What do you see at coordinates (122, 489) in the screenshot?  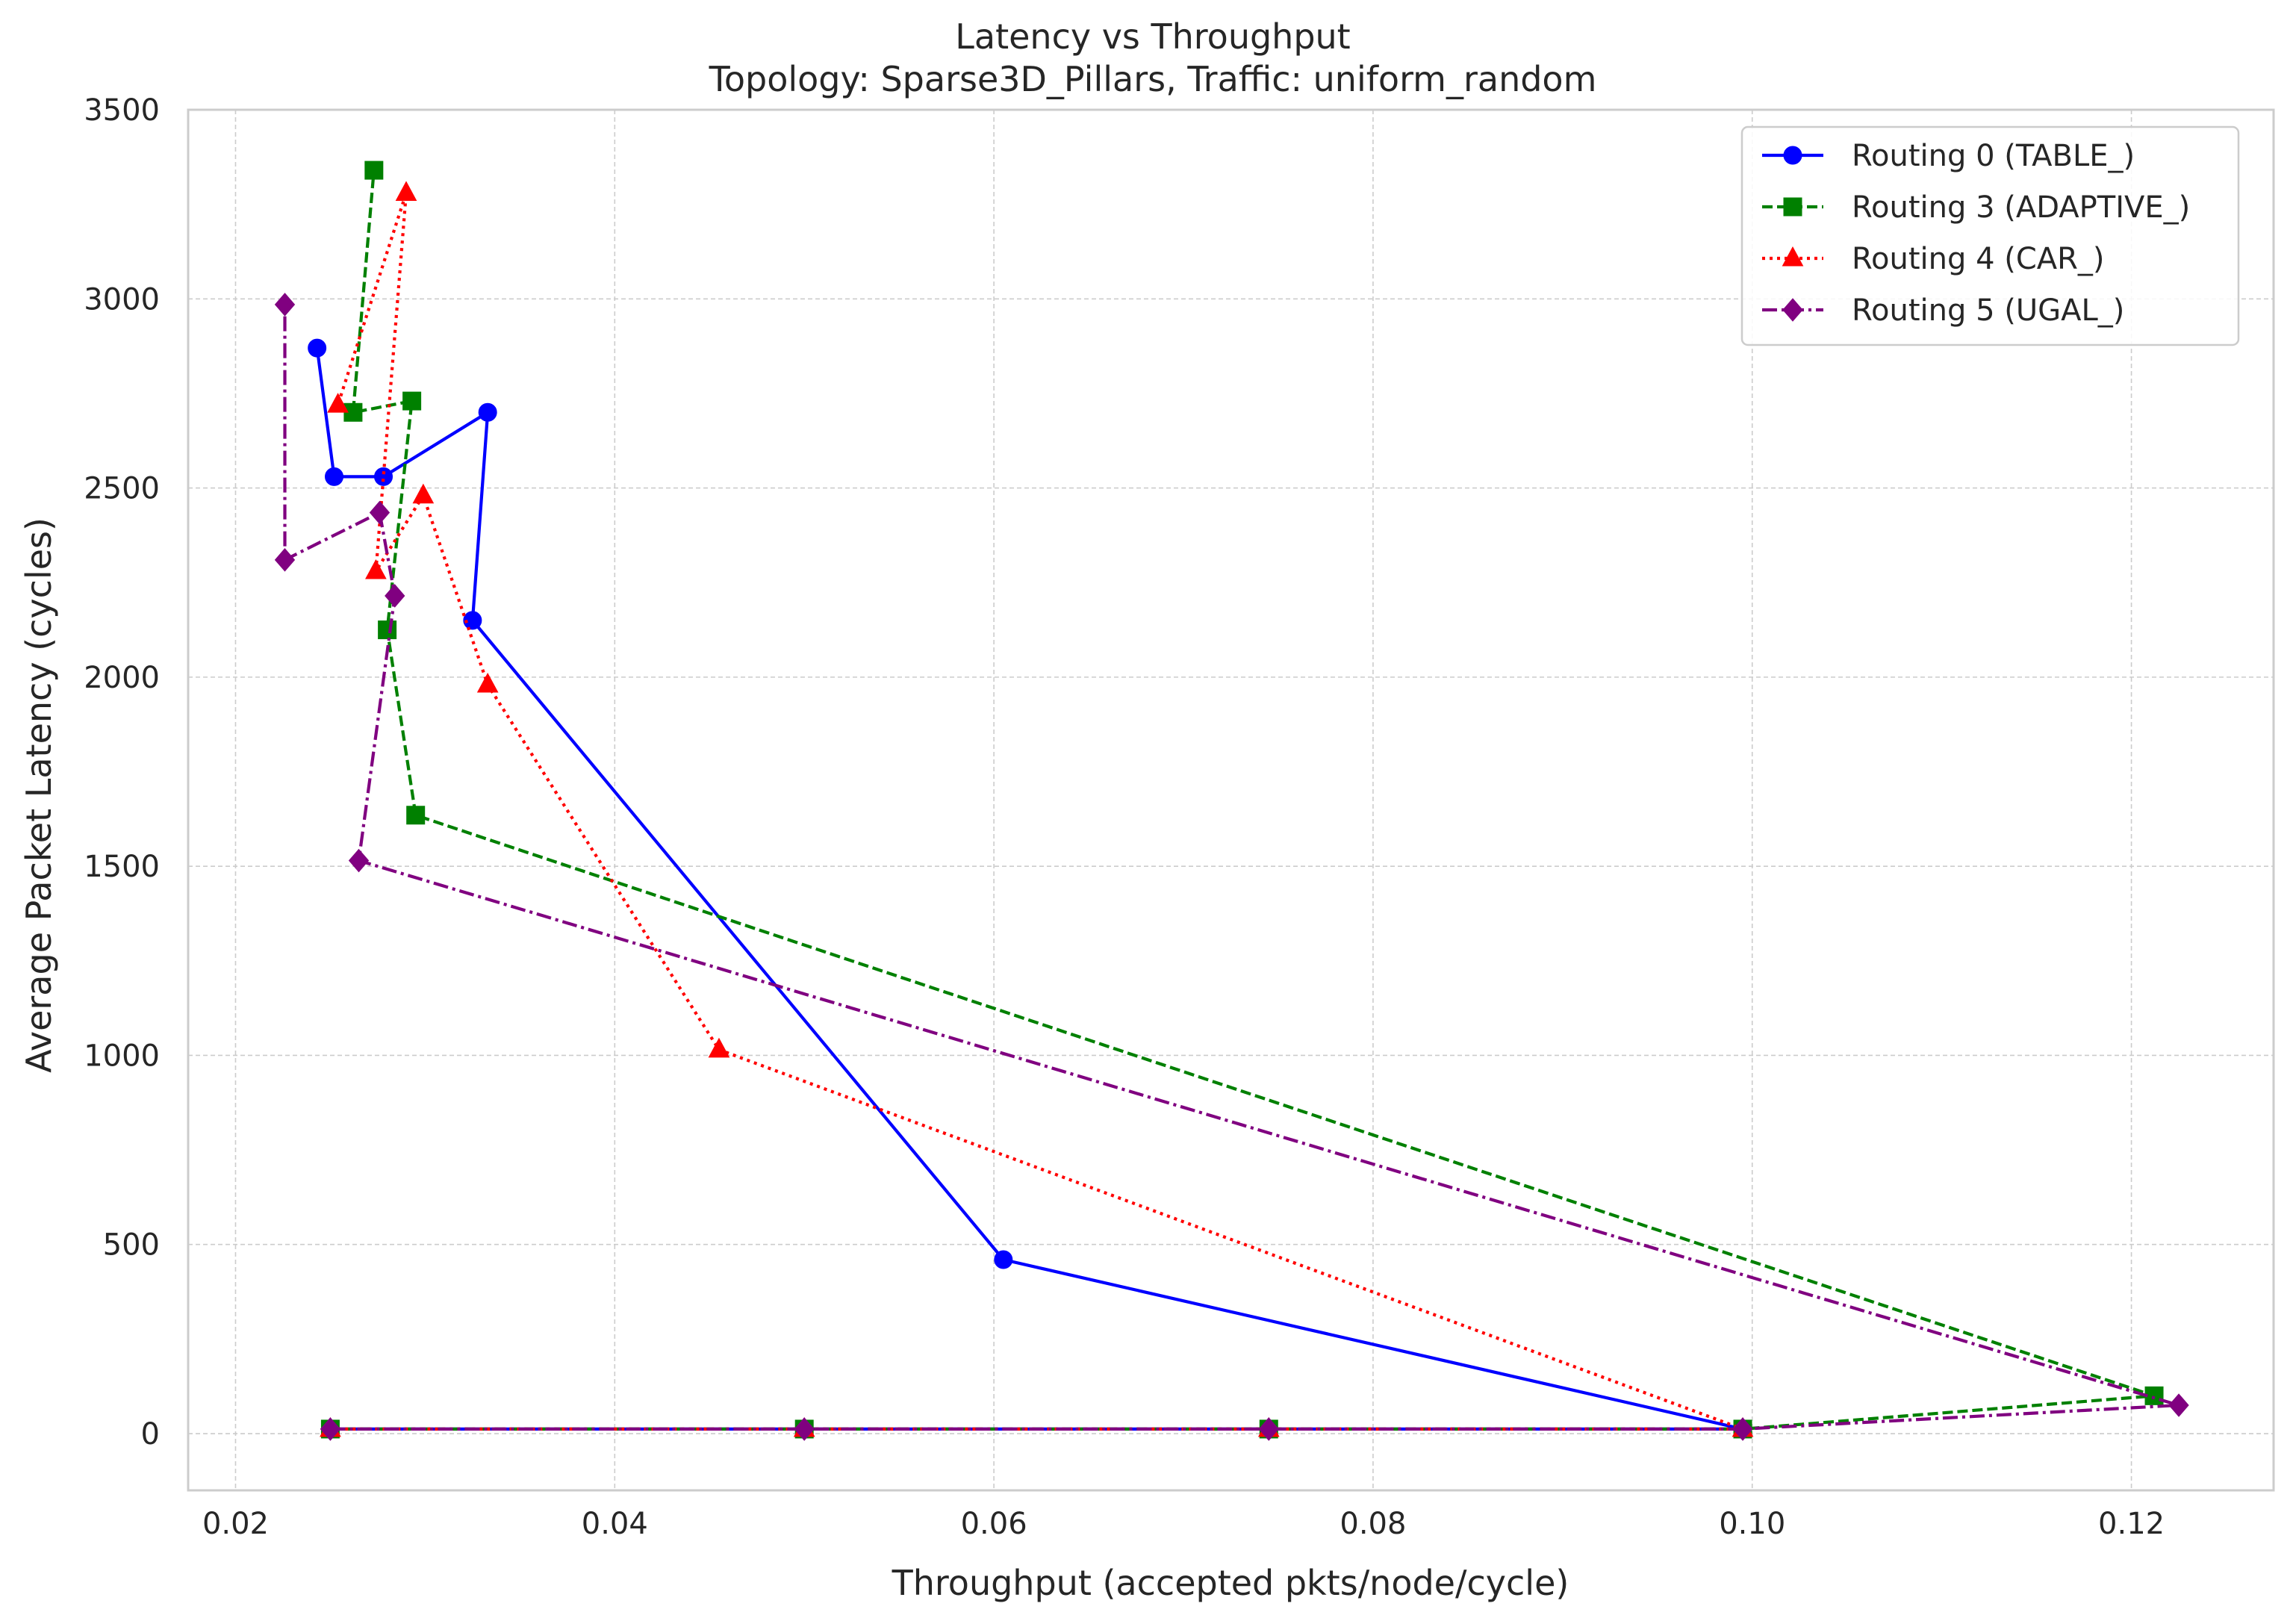 I see `y-tick-label: 2500` at bounding box center [122, 489].